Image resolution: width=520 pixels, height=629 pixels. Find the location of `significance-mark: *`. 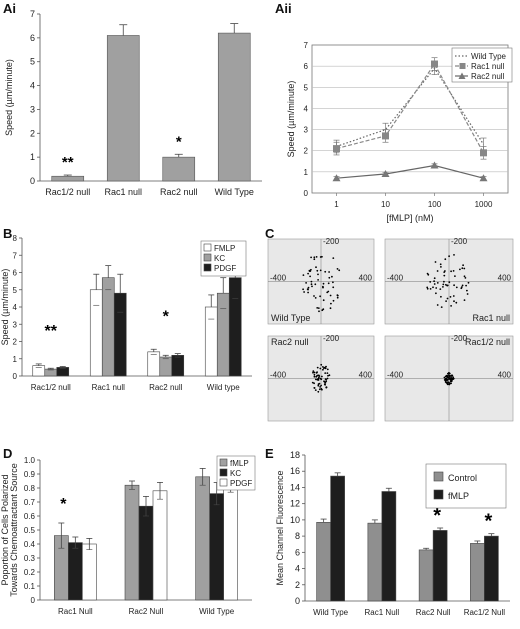

significance-mark: * is located at coordinates (166, 316).